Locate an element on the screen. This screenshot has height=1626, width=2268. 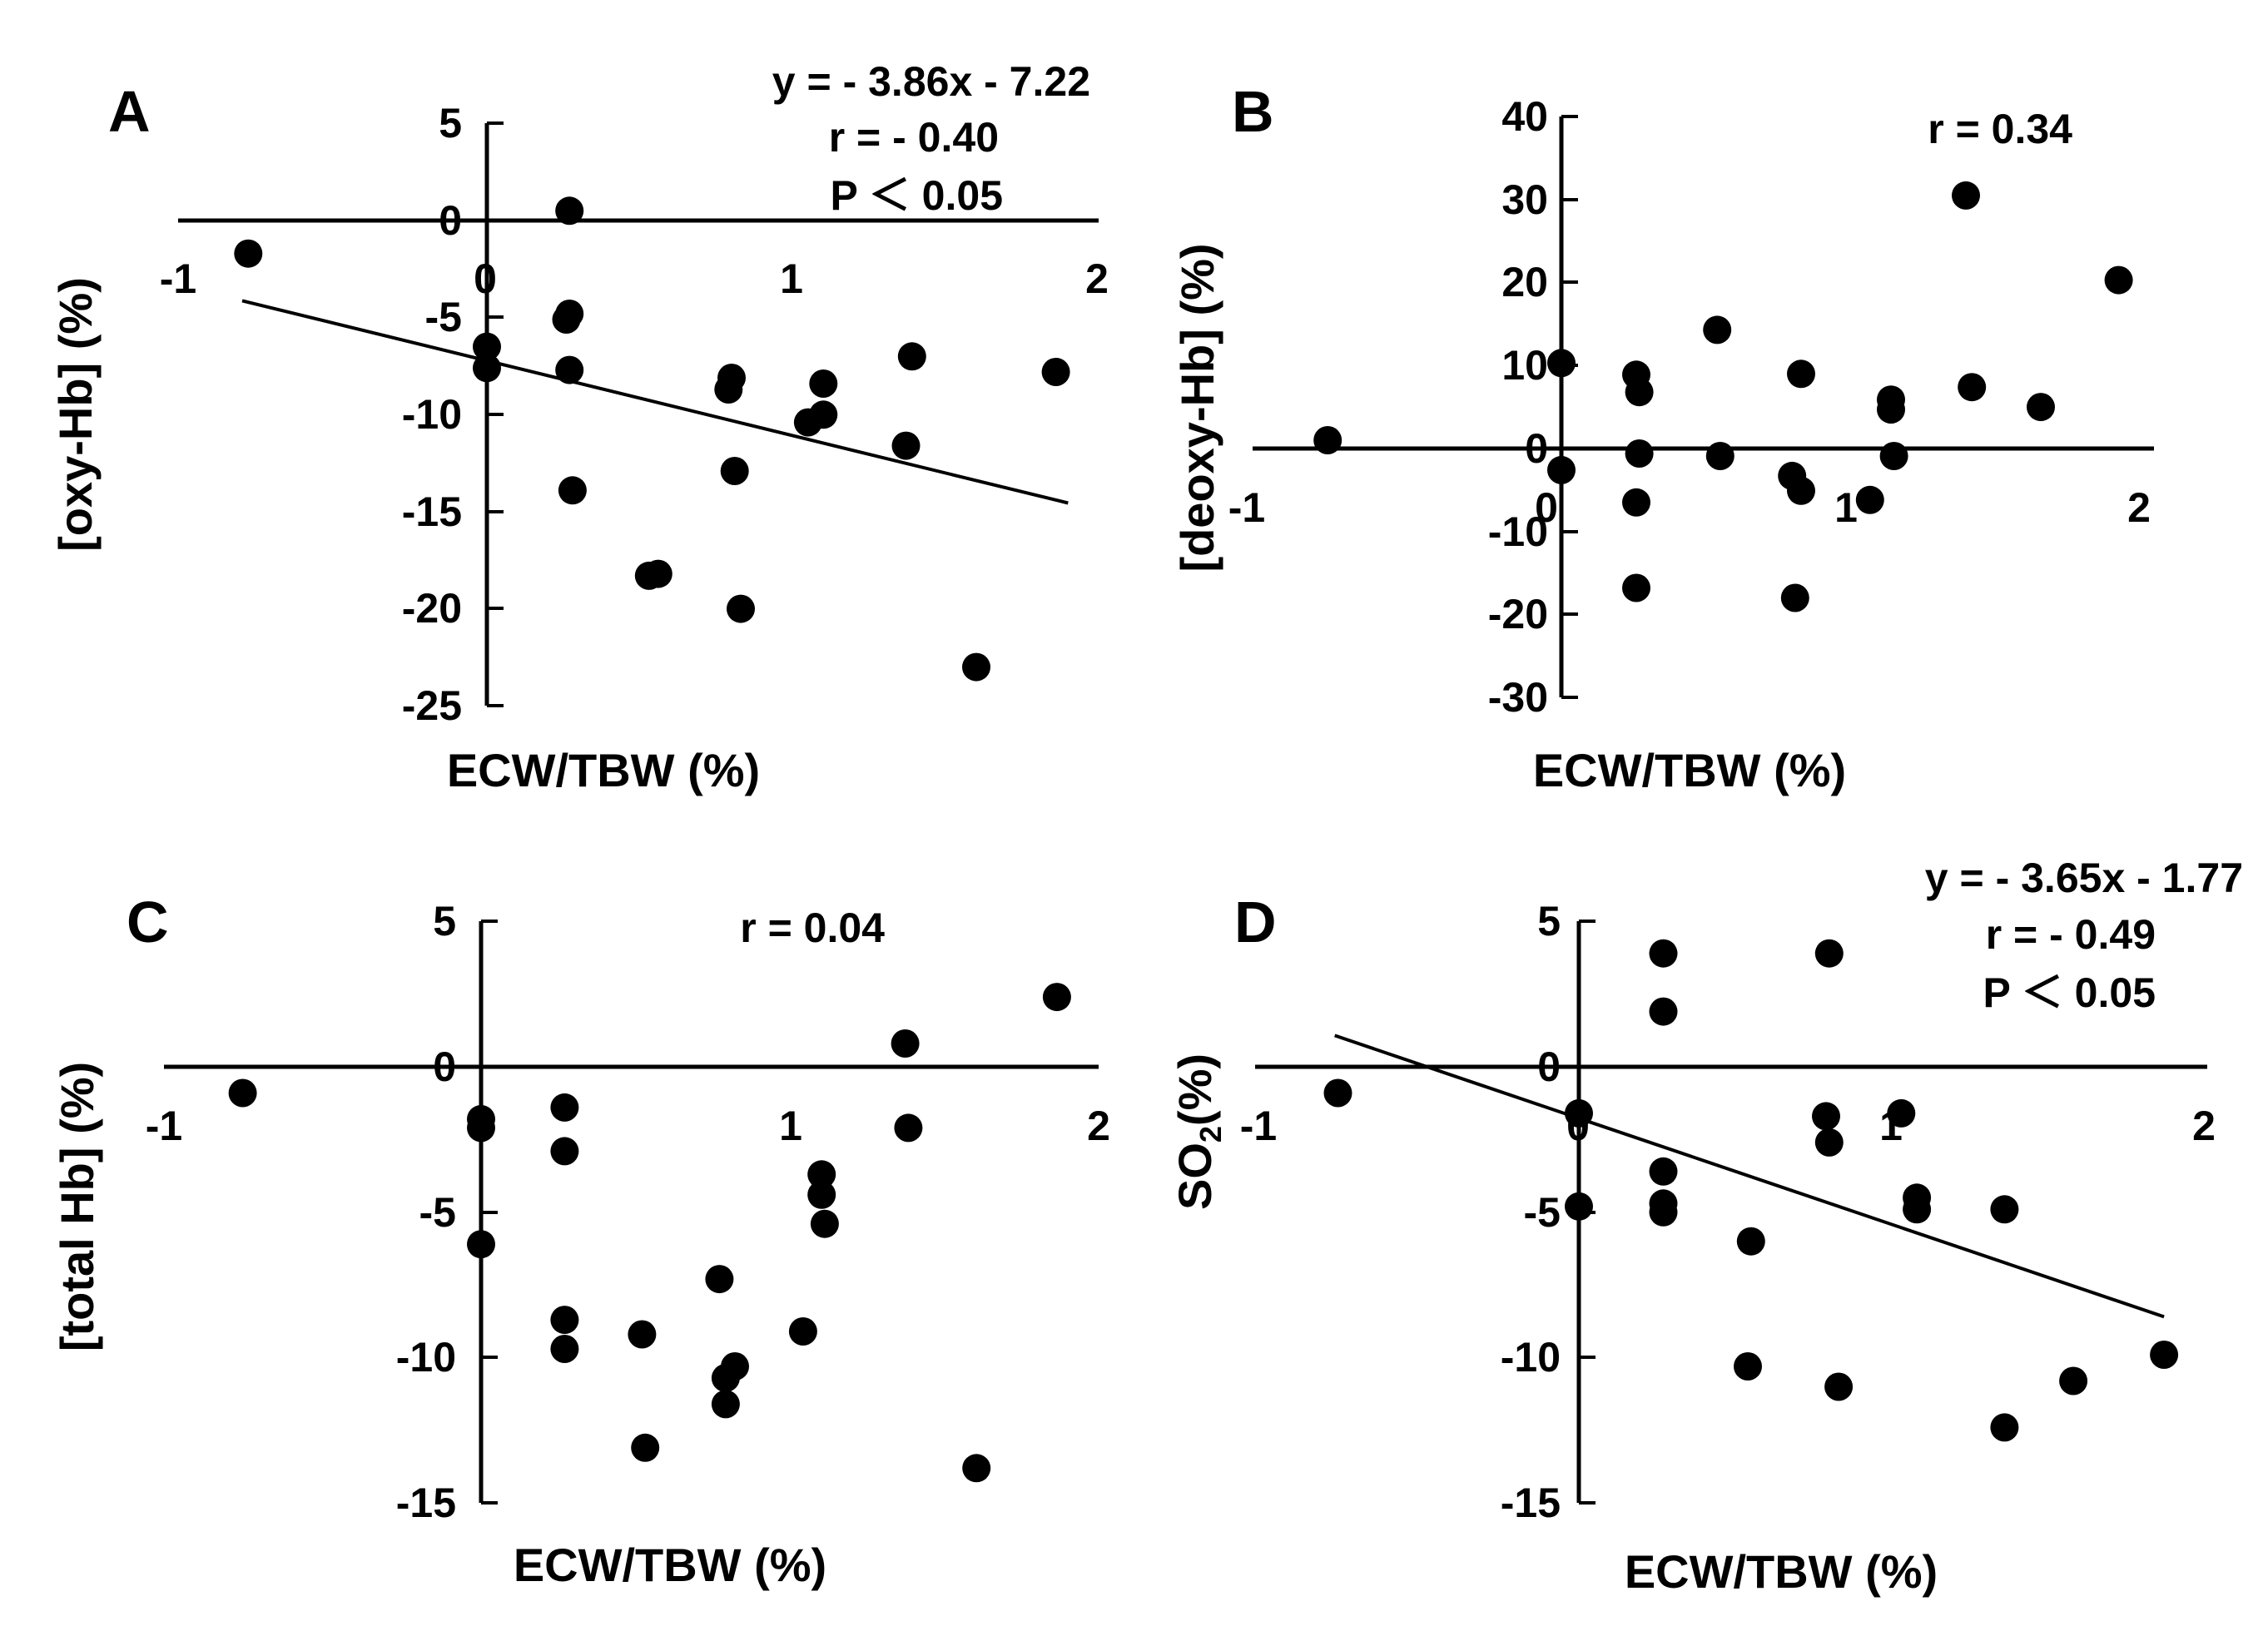
panel-c-ytick: -15 is located at coordinates (426, 1503).